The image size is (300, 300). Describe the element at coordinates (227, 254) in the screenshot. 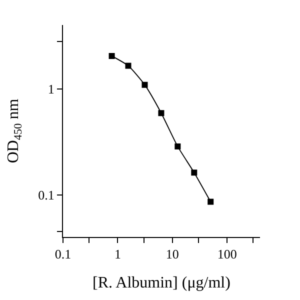

I see `x-tick-label: 100` at that location.